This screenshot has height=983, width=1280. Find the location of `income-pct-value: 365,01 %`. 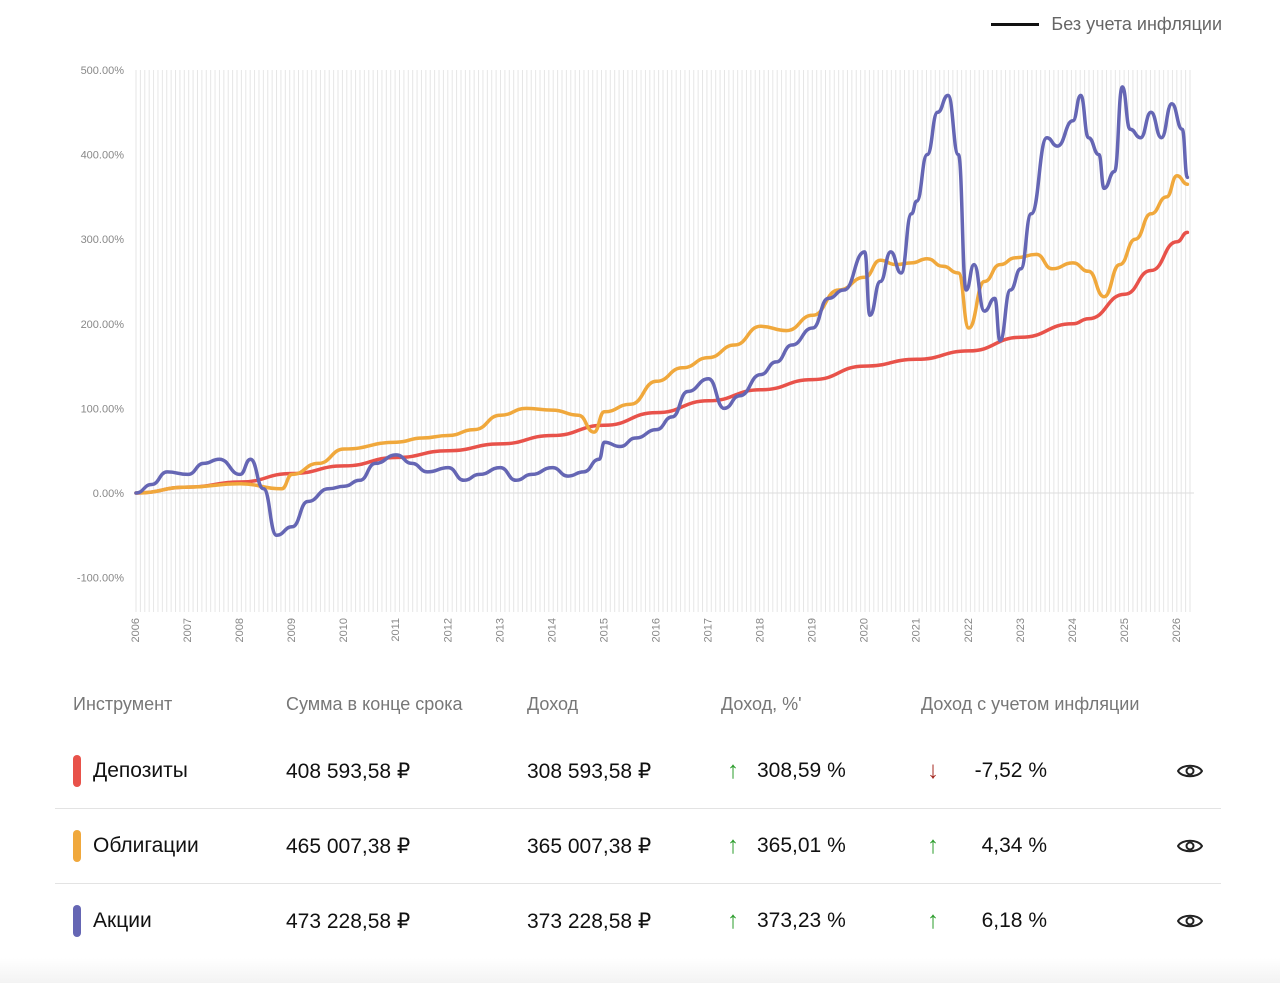

income-pct-value: 365,01 % is located at coordinates (801, 845).